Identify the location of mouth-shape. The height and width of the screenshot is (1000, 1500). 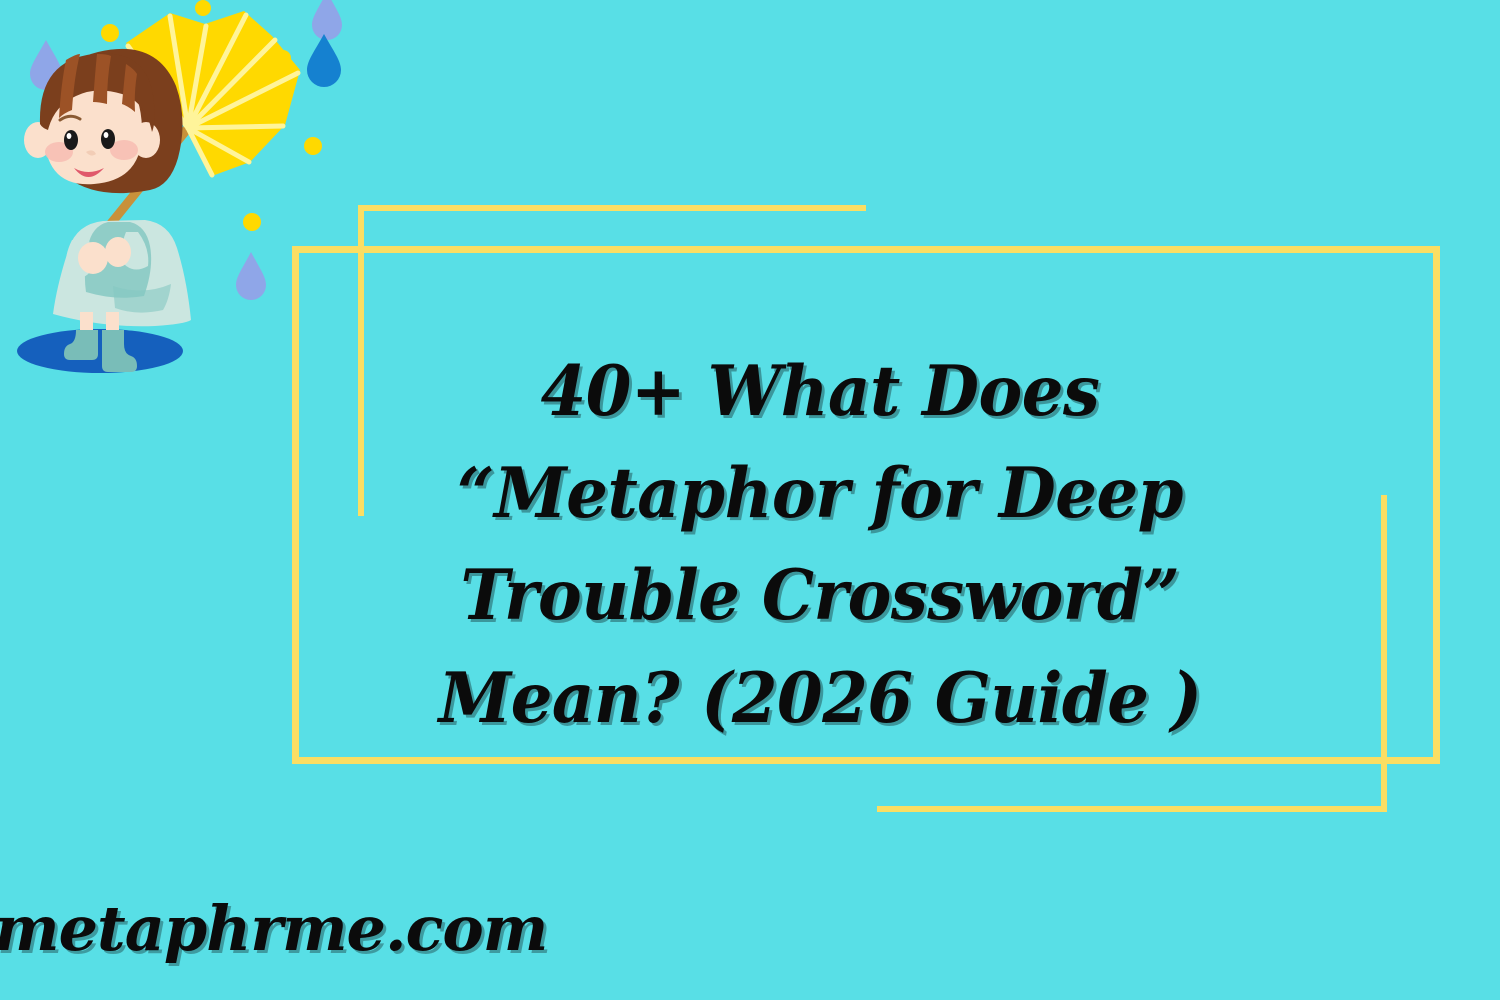
(89, 172).